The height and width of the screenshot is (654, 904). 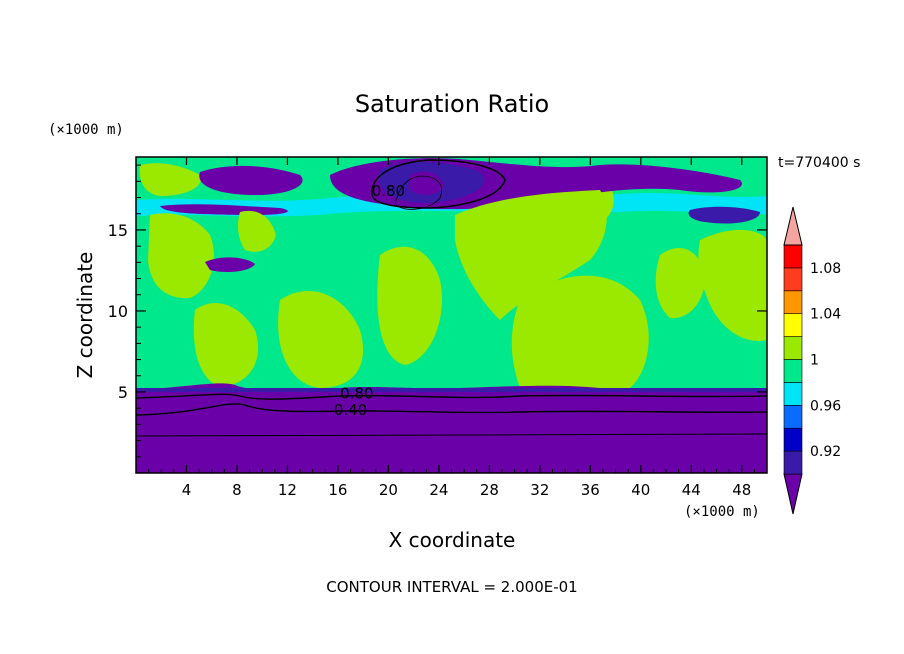 What do you see at coordinates (451, 428) in the screenshot?
I see `field-low-dry-layer` at bounding box center [451, 428].